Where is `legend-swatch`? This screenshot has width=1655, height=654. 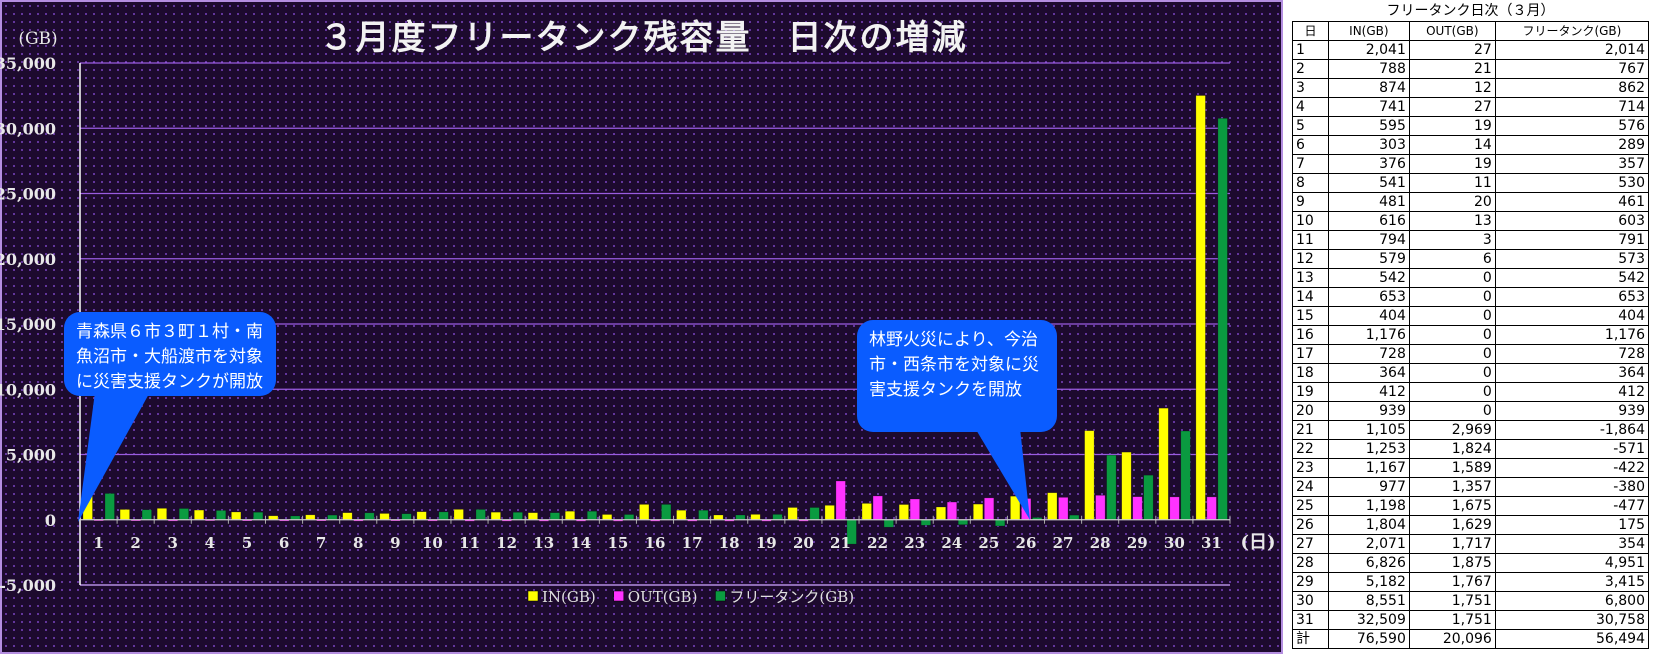
legend-swatch is located at coordinates (533, 596).